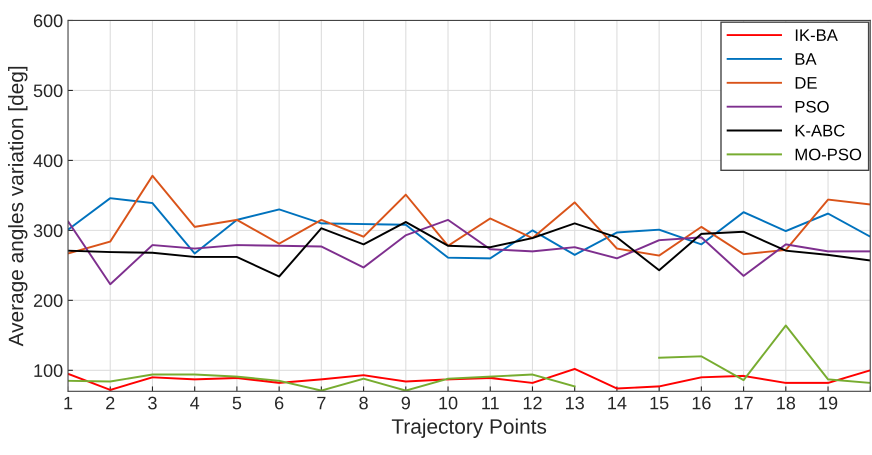  I want to click on x-axis-title: Trajectory Points, so click(469, 428).